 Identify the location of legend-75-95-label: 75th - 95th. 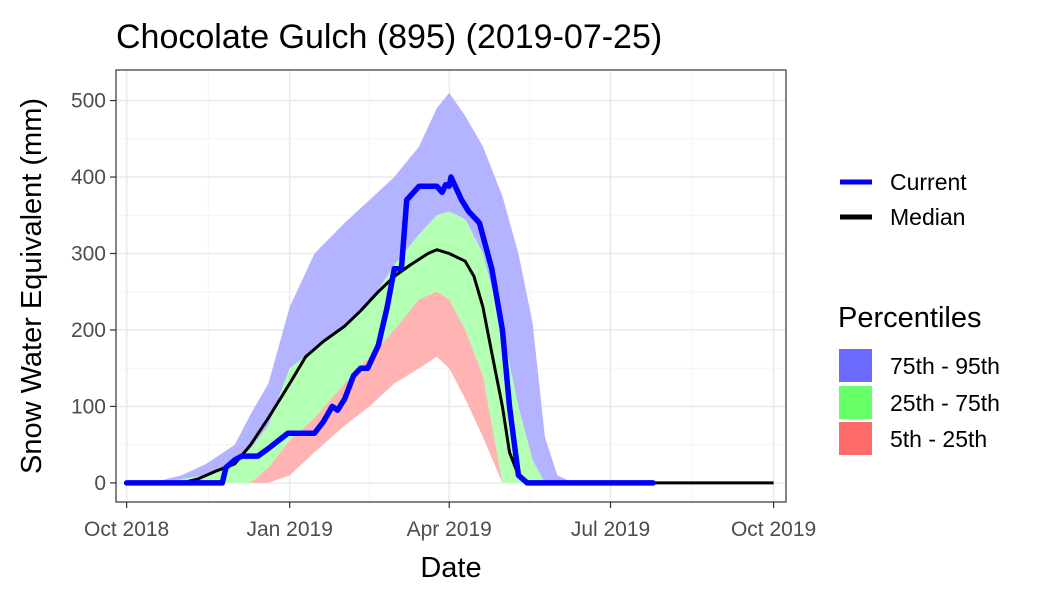
(945, 366).